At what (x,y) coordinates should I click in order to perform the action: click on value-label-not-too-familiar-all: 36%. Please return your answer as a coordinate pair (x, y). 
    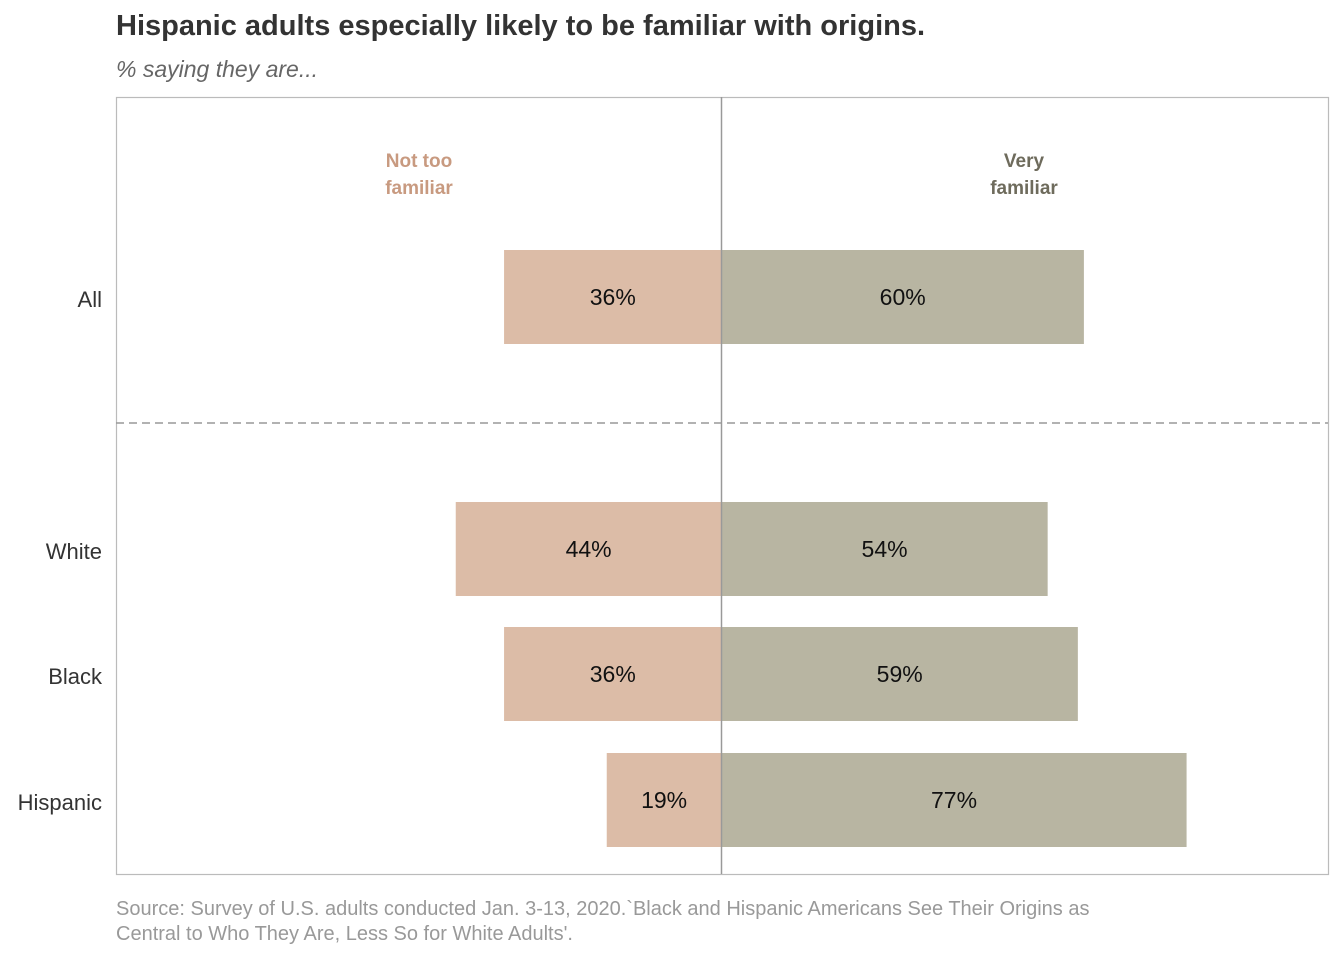
    Looking at the image, I should click on (613, 297).